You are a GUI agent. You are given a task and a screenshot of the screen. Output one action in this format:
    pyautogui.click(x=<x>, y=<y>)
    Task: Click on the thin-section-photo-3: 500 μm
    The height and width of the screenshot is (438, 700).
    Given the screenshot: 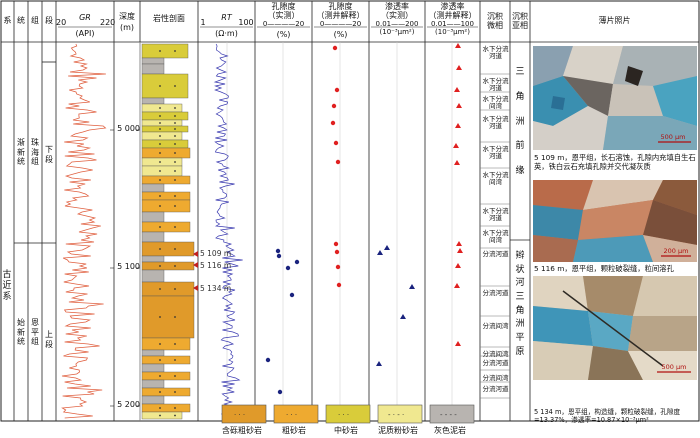 What is the action you would take?
    pyautogui.click(x=615, y=328)
    